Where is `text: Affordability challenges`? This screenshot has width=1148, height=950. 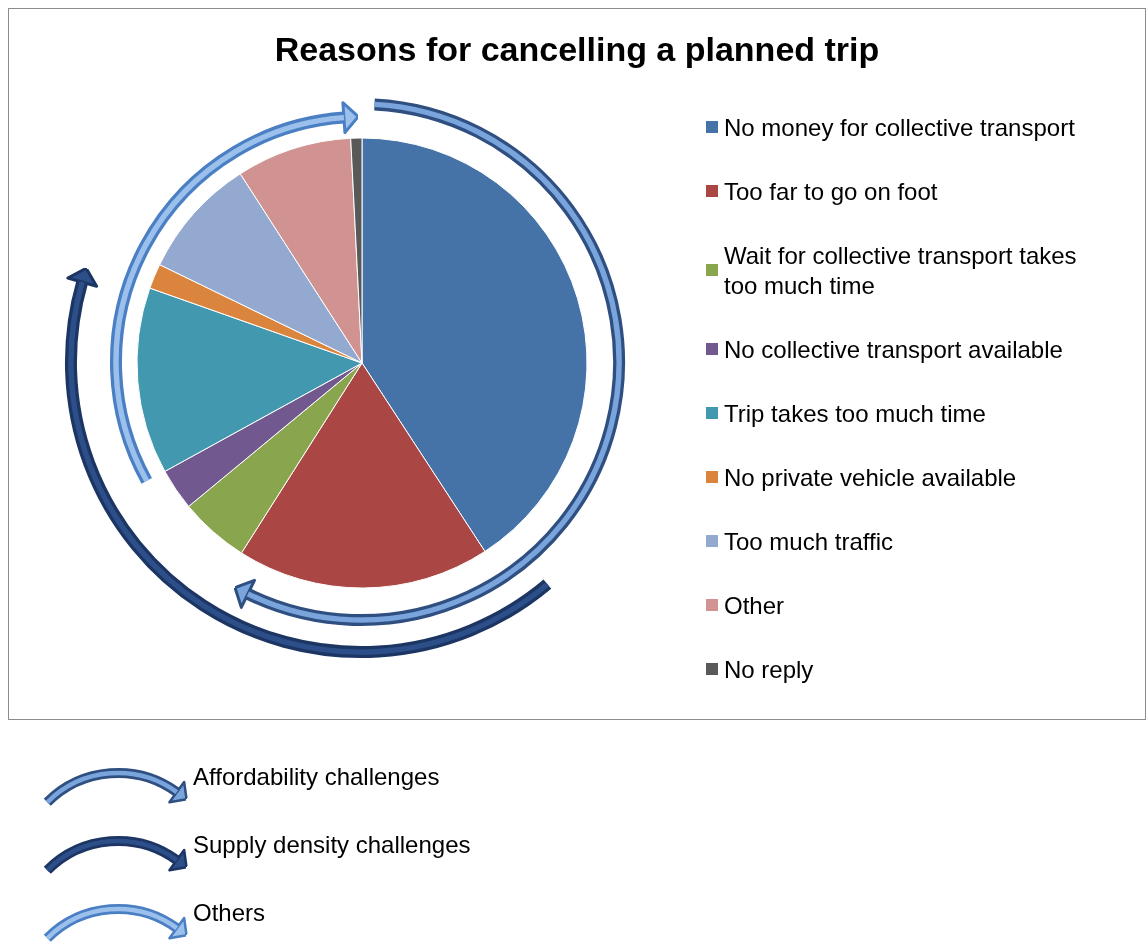 text: Affordability challenges is located at coordinates (316, 777).